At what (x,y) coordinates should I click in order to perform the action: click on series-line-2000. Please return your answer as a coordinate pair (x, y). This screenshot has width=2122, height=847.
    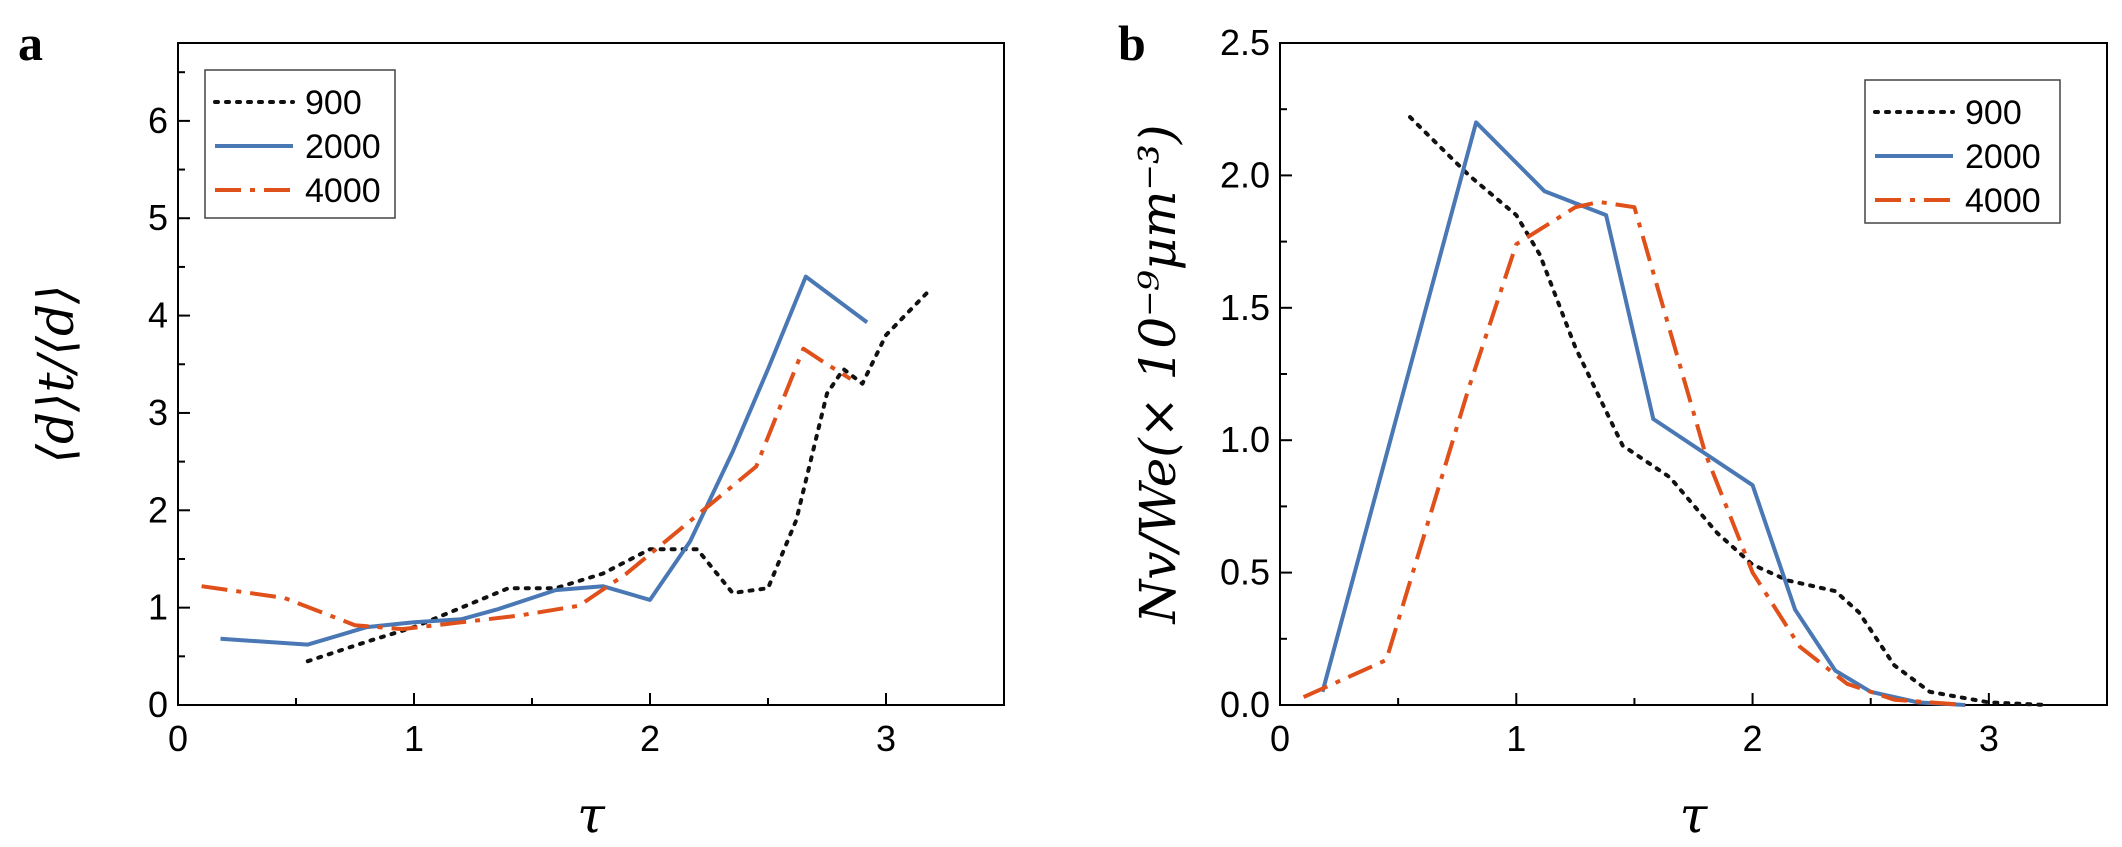
    Looking at the image, I should click on (544, 460).